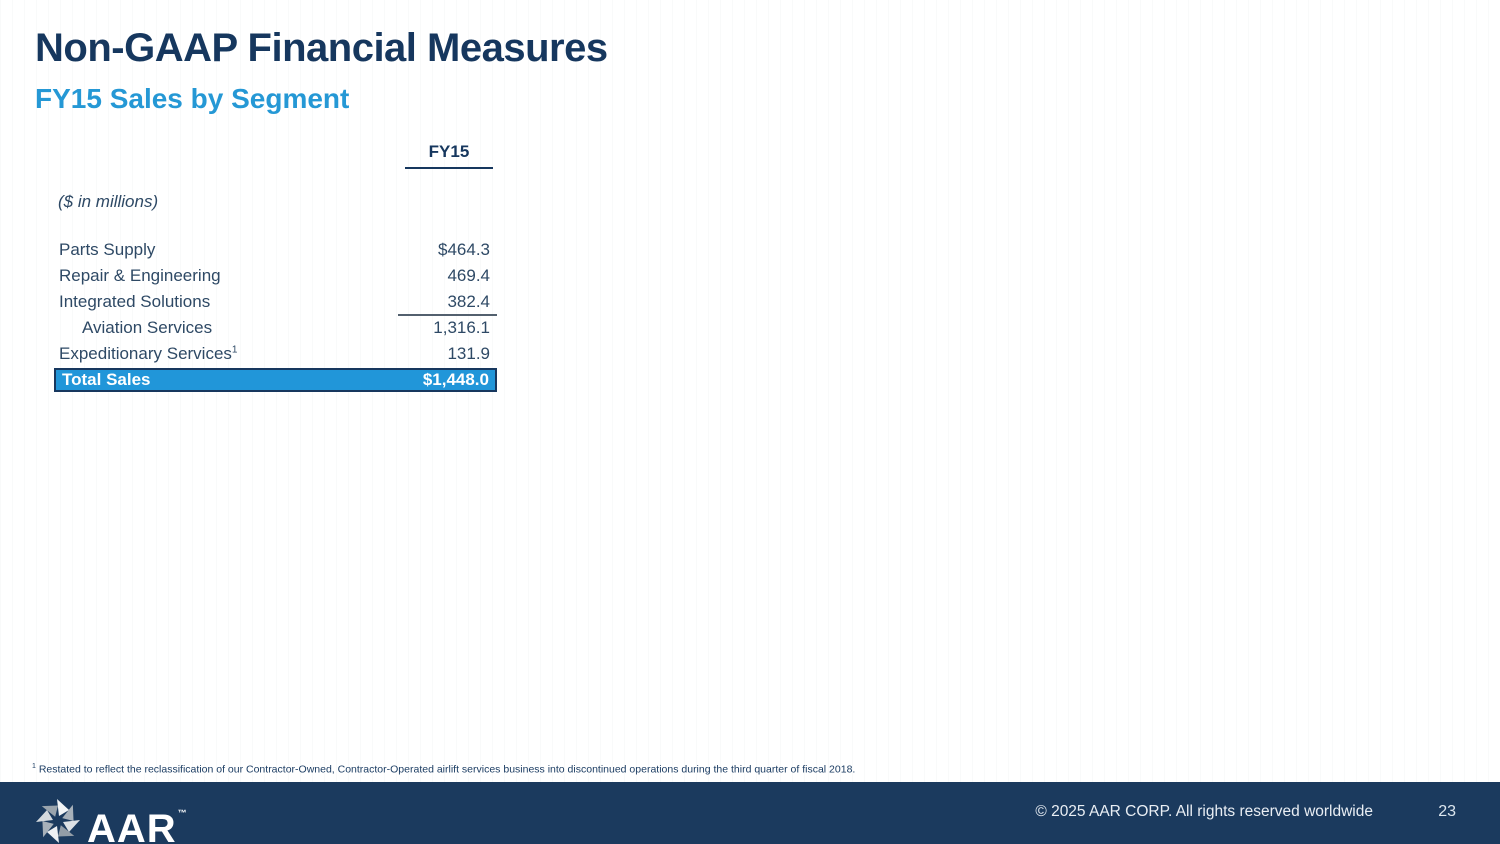  What do you see at coordinates (447, 315) in the screenshot?
I see `subtotal-rule` at bounding box center [447, 315].